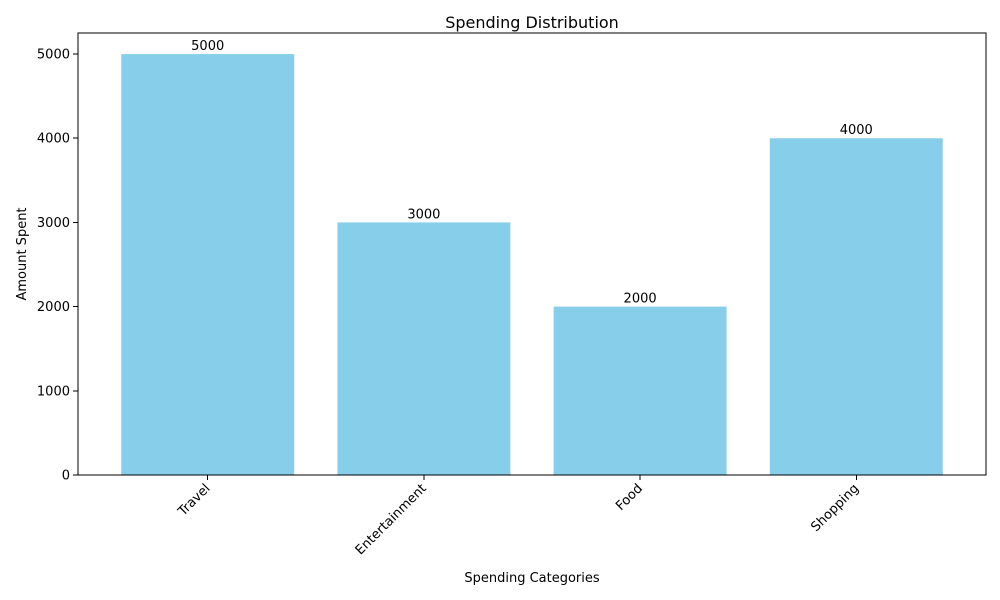 This screenshot has width=1000, height=600. What do you see at coordinates (423, 214) in the screenshot?
I see `data-label-entertainment: 3000` at bounding box center [423, 214].